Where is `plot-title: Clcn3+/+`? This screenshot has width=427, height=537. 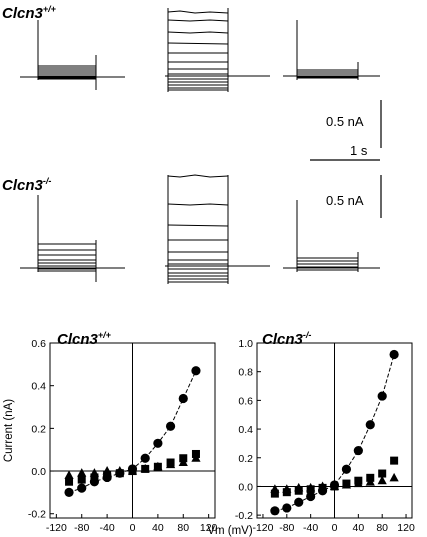
plot-title: Clcn3+/+ is located at coordinates (84, 339).